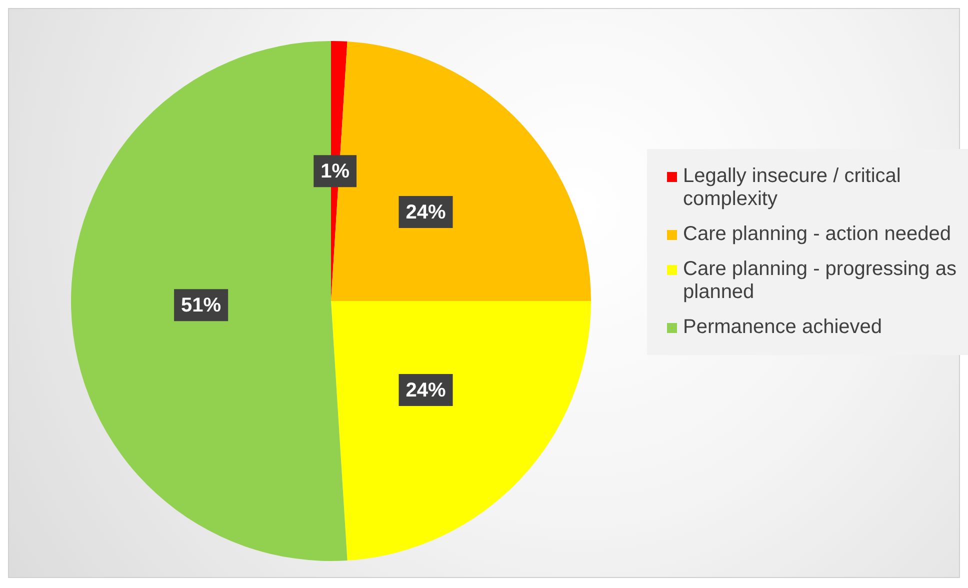 The width and height of the screenshot is (968, 588). Describe the element at coordinates (782, 327) in the screenshot. I see `legend-label: Permanence achieved` at that location.